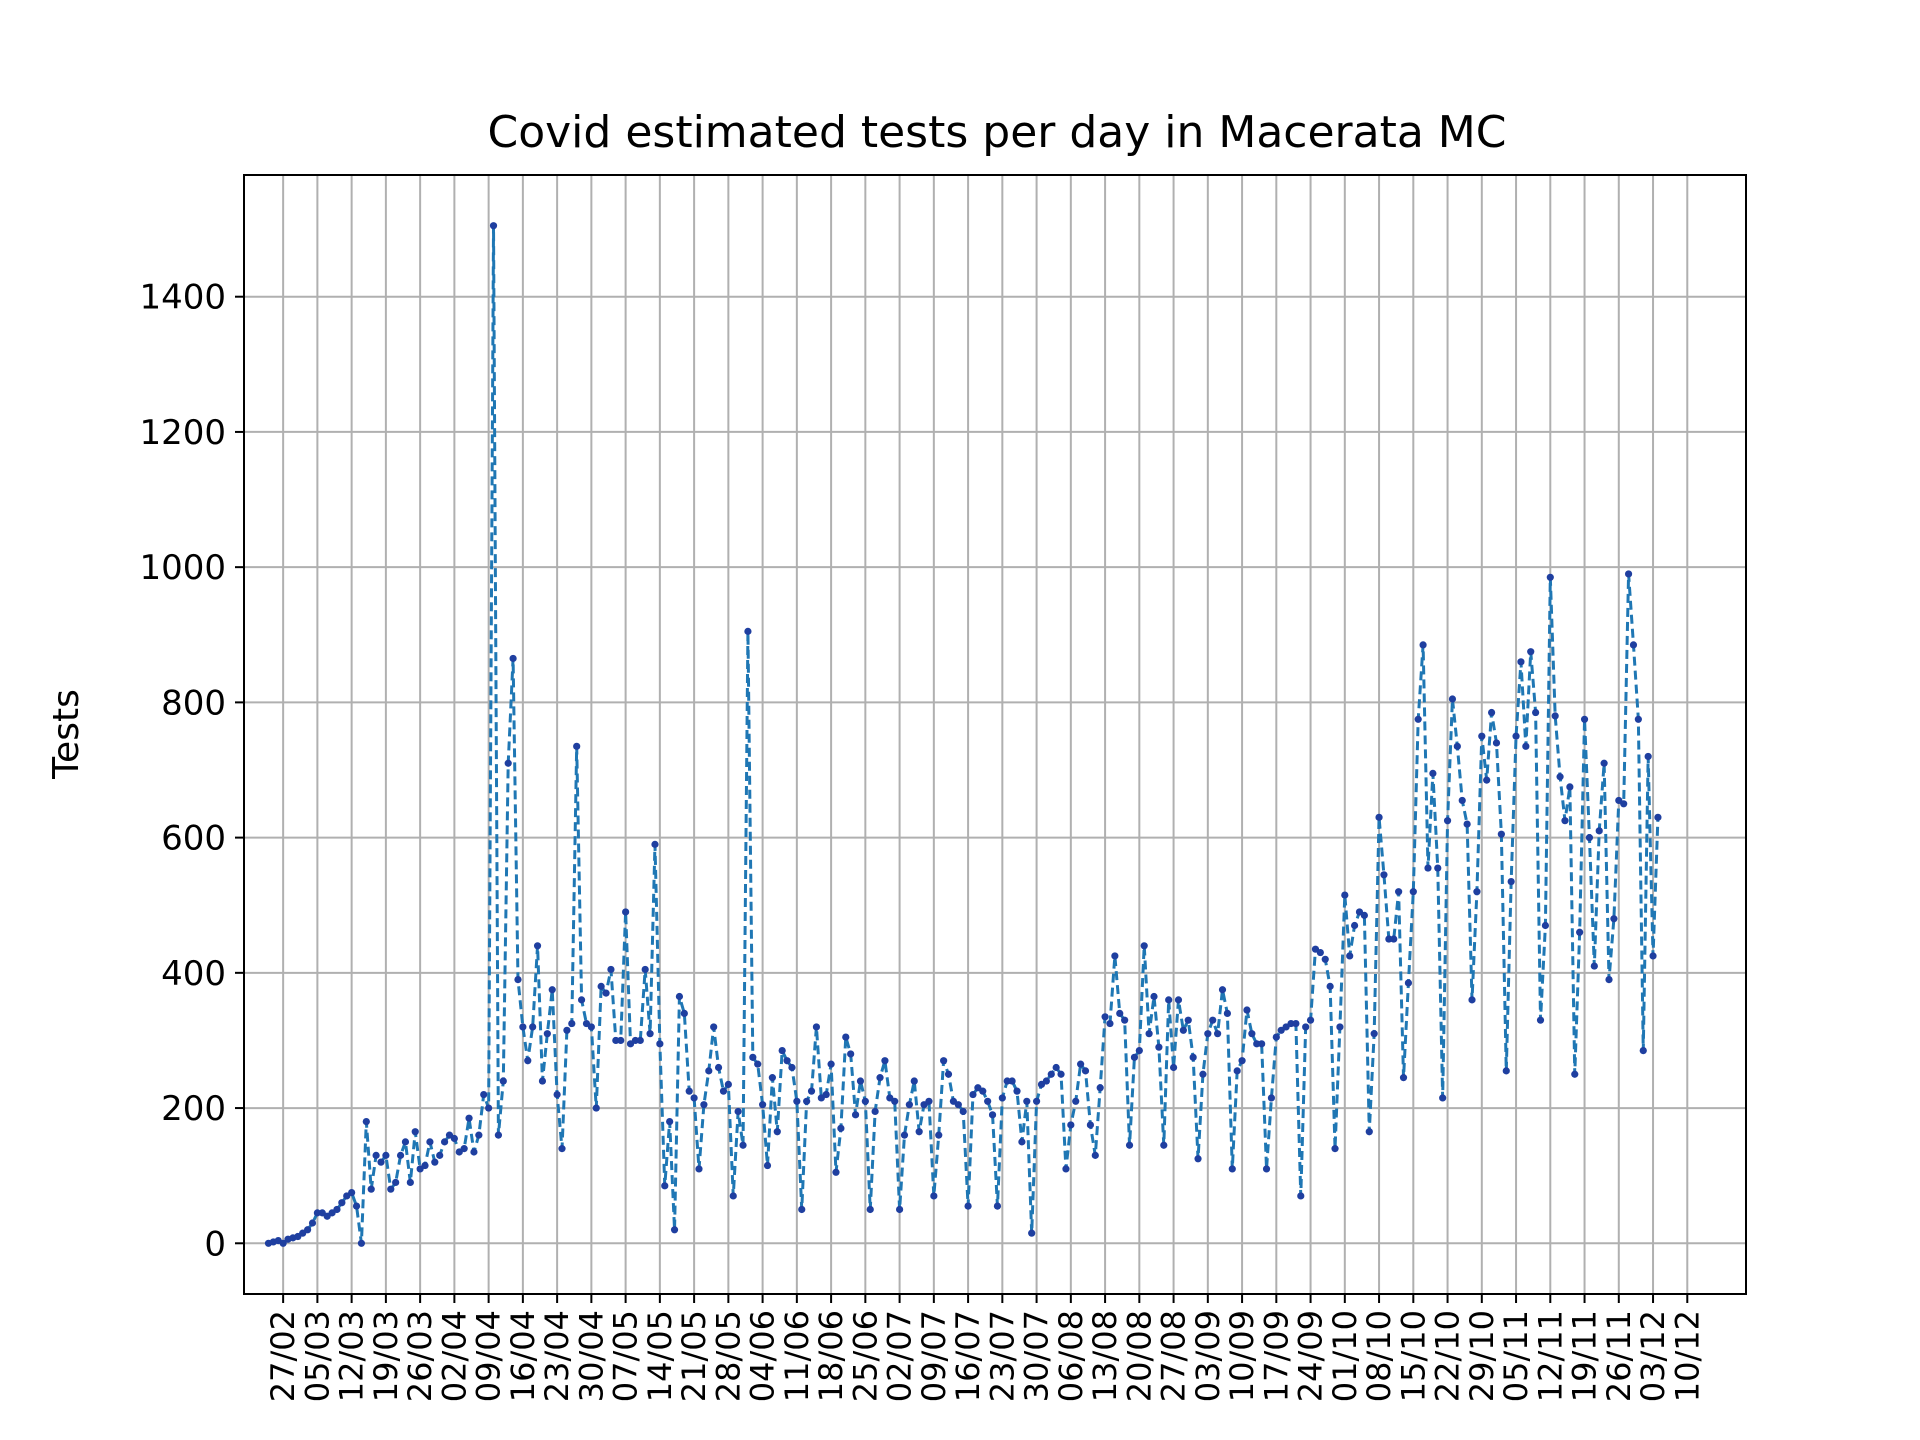 Image resolution: width=1920 pixels, height=1440 pixels. Describe the element at coordinates (1550, 1356) in the screenshot. I see `x-tick-label: 12/11` at that location.